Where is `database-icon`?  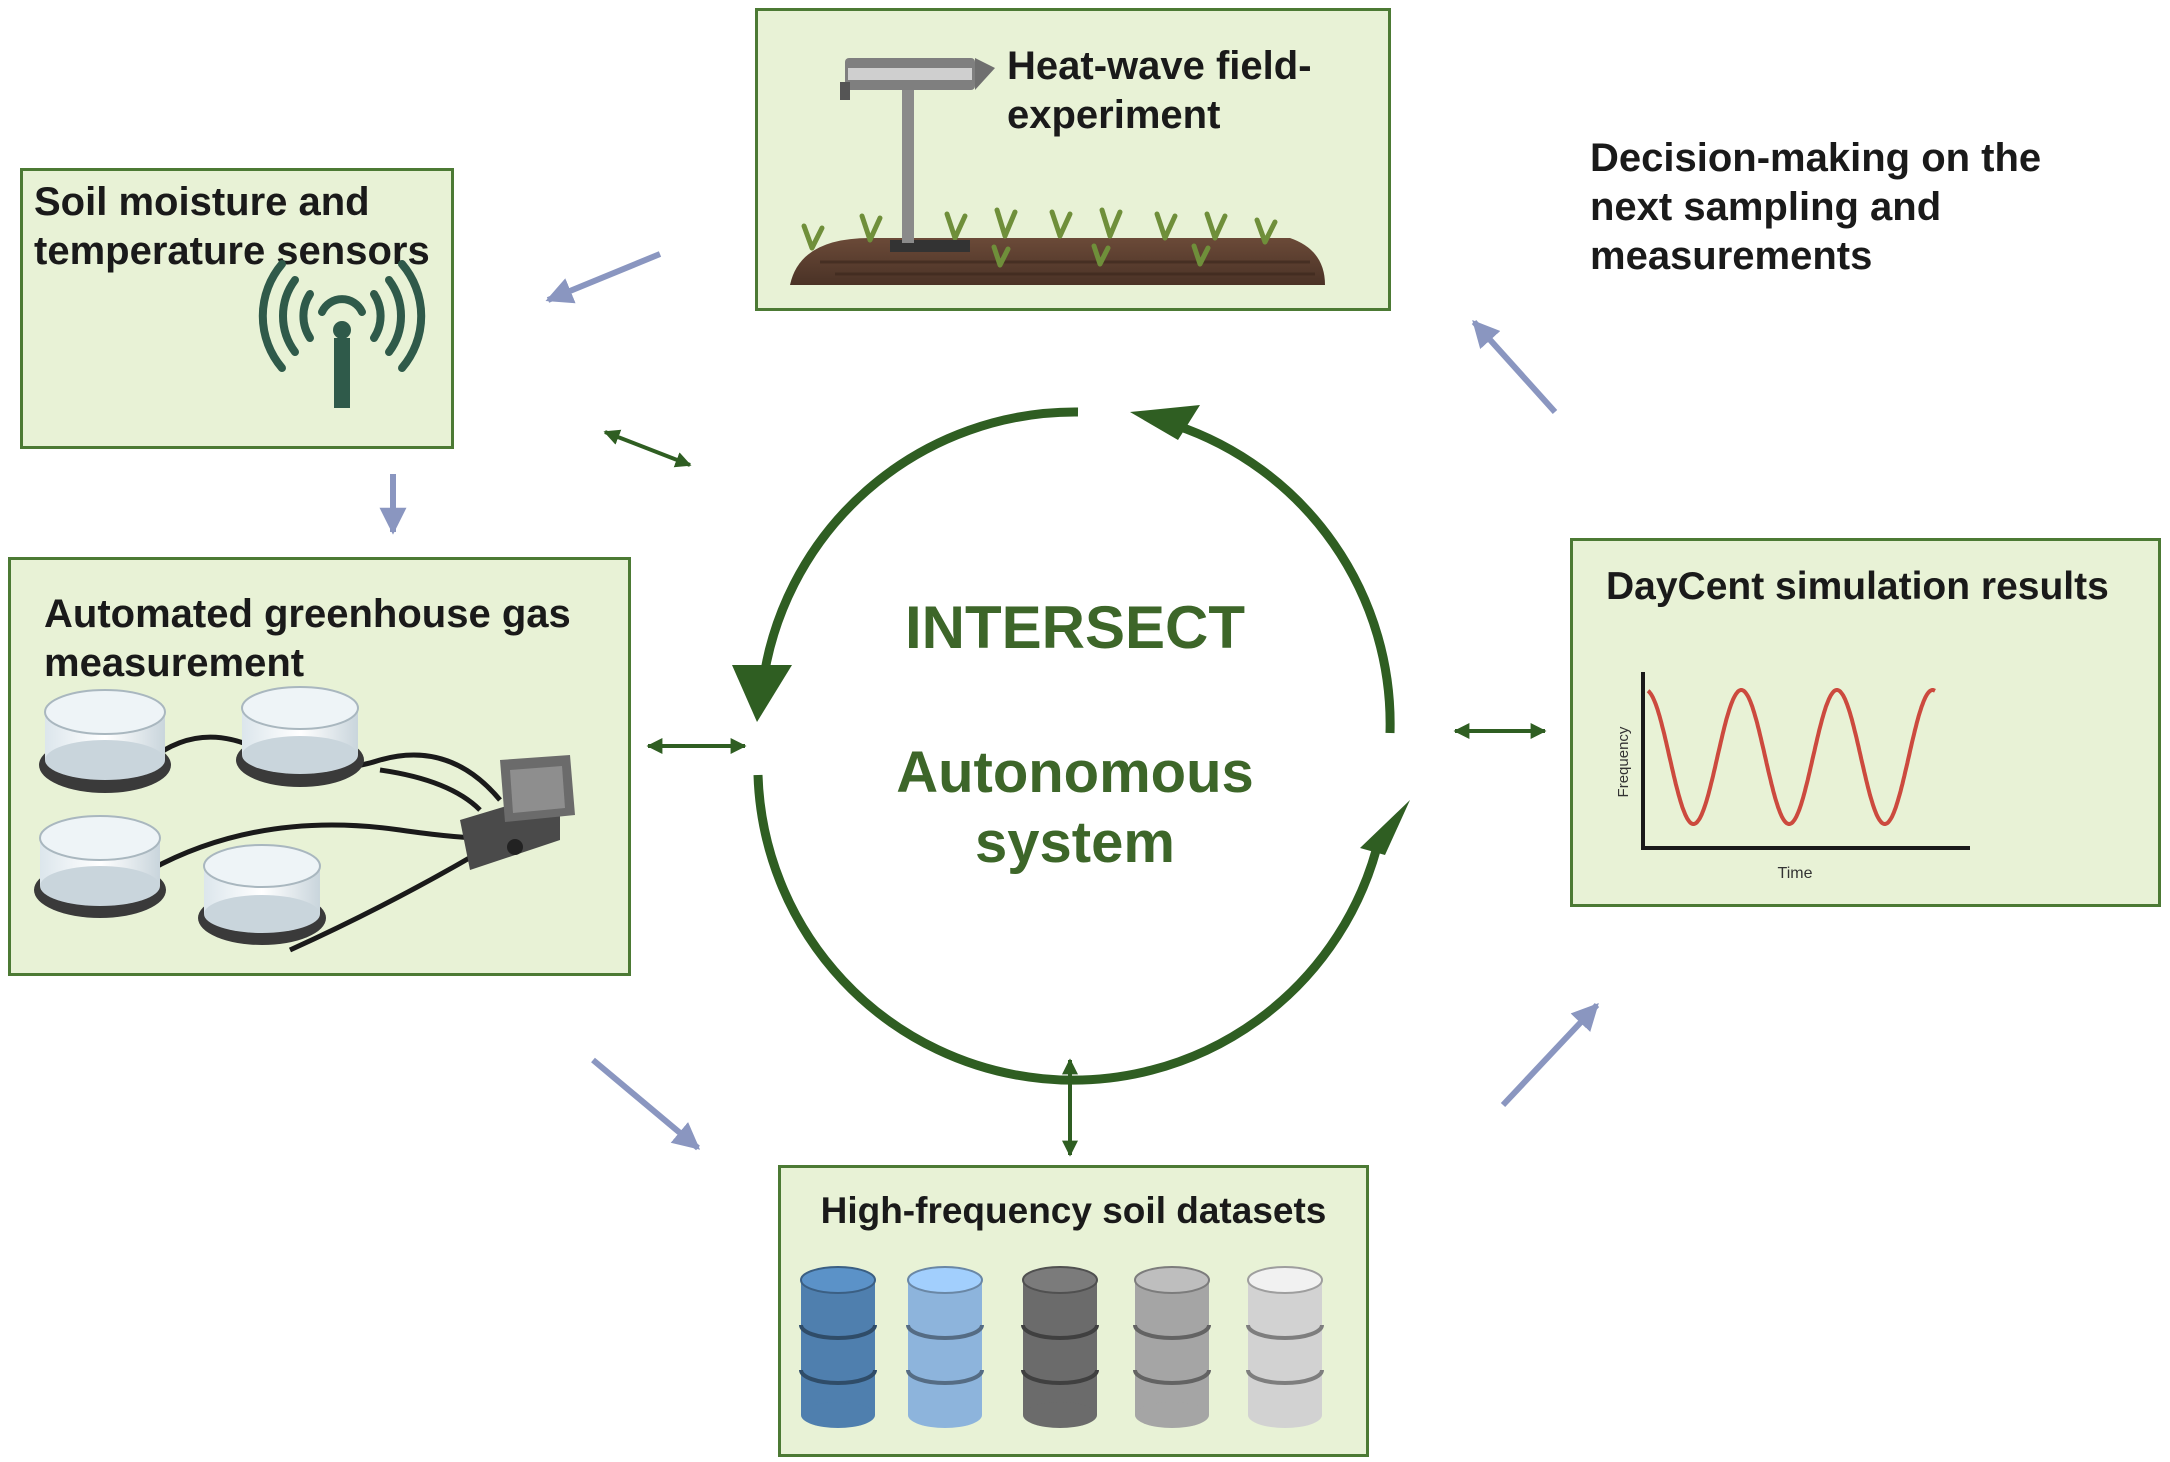
database-icon is located at coordinates (1061, 1347).